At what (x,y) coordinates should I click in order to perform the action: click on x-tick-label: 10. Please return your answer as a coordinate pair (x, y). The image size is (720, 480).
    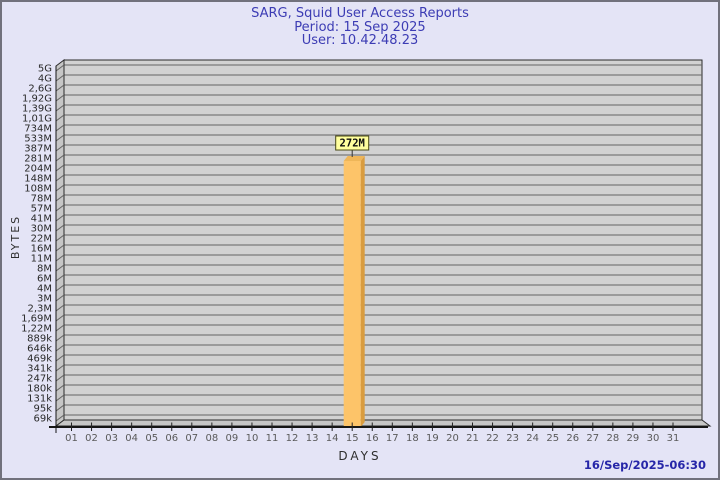
    Looking at the image, I should click on (252, 438).